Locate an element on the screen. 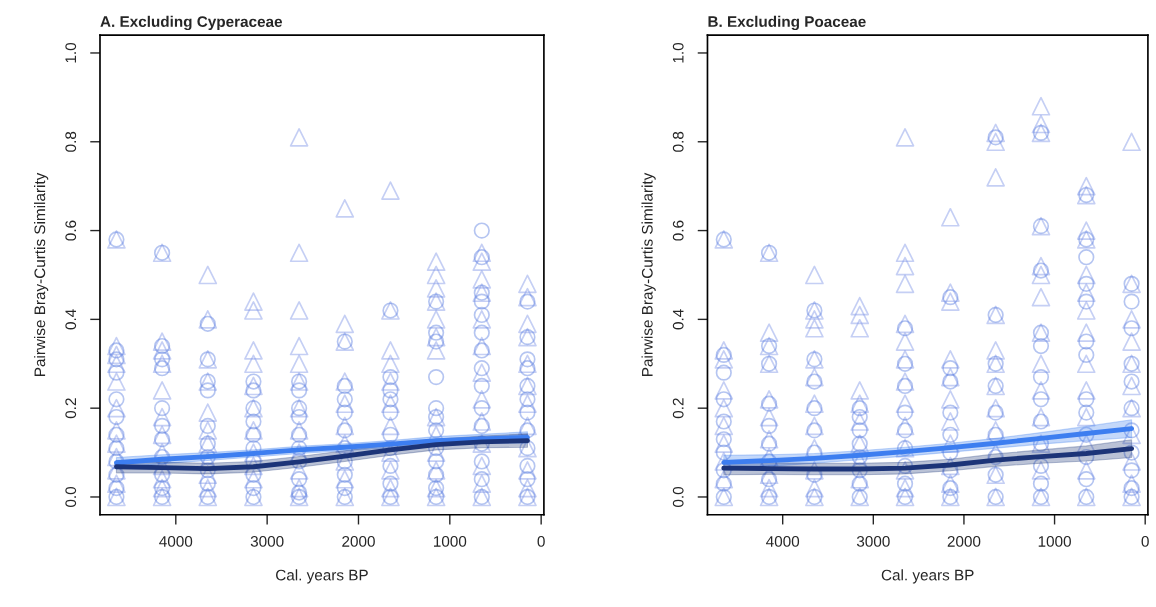 Image resolution: width=1156 pixels, height=607 pixels. chart-title: A. Excluding Cyperaceae is located at coordinates (191, 23).